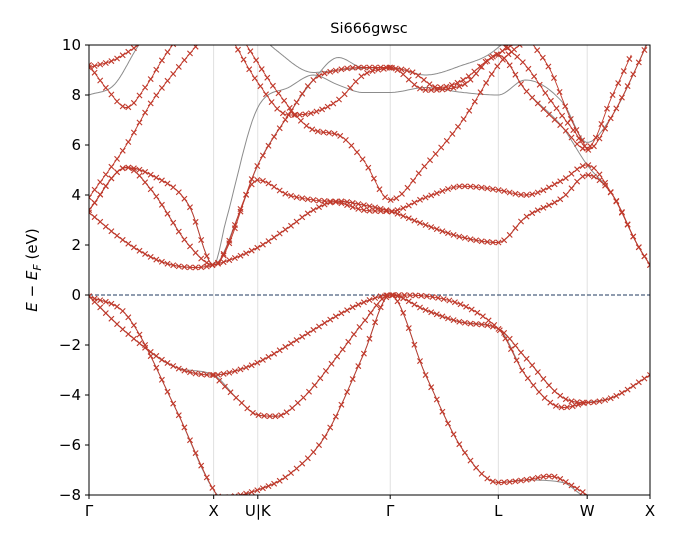  I want to click on y-tick-label: 0, so click(76, 295).